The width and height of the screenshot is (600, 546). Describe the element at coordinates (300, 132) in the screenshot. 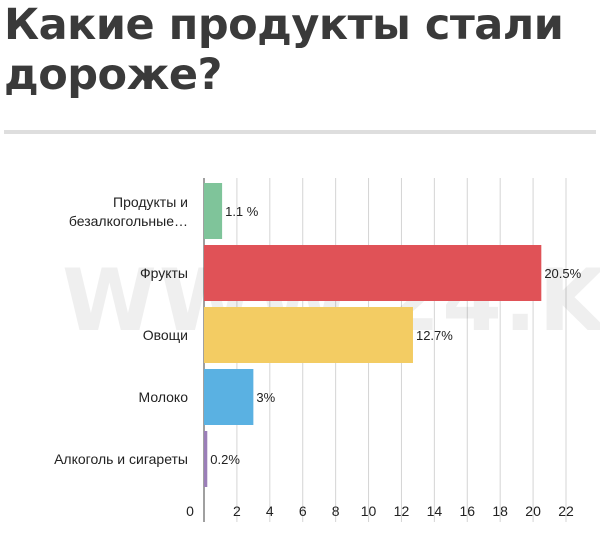

I see `title-divider` at that location.